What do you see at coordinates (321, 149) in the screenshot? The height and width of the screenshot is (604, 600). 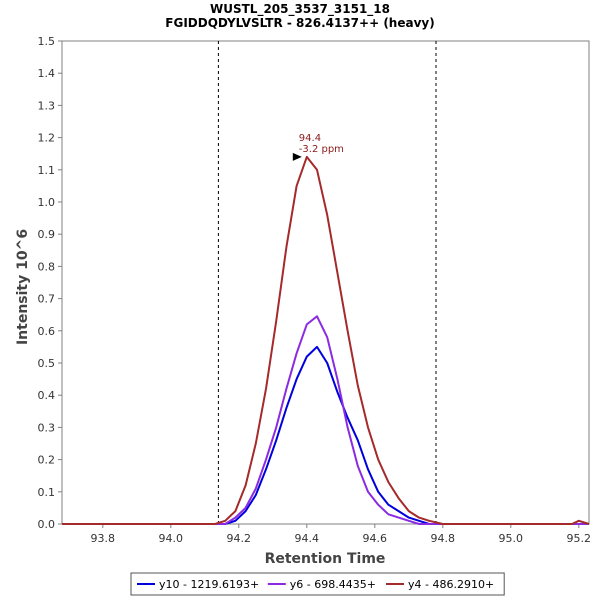 I see `peak-annotation: -3.2 ppm` at bounding box center [321, 149].